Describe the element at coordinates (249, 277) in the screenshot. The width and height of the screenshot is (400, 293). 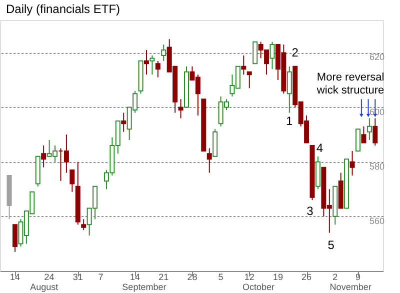
I see `x-tick-label: 12` at that location.